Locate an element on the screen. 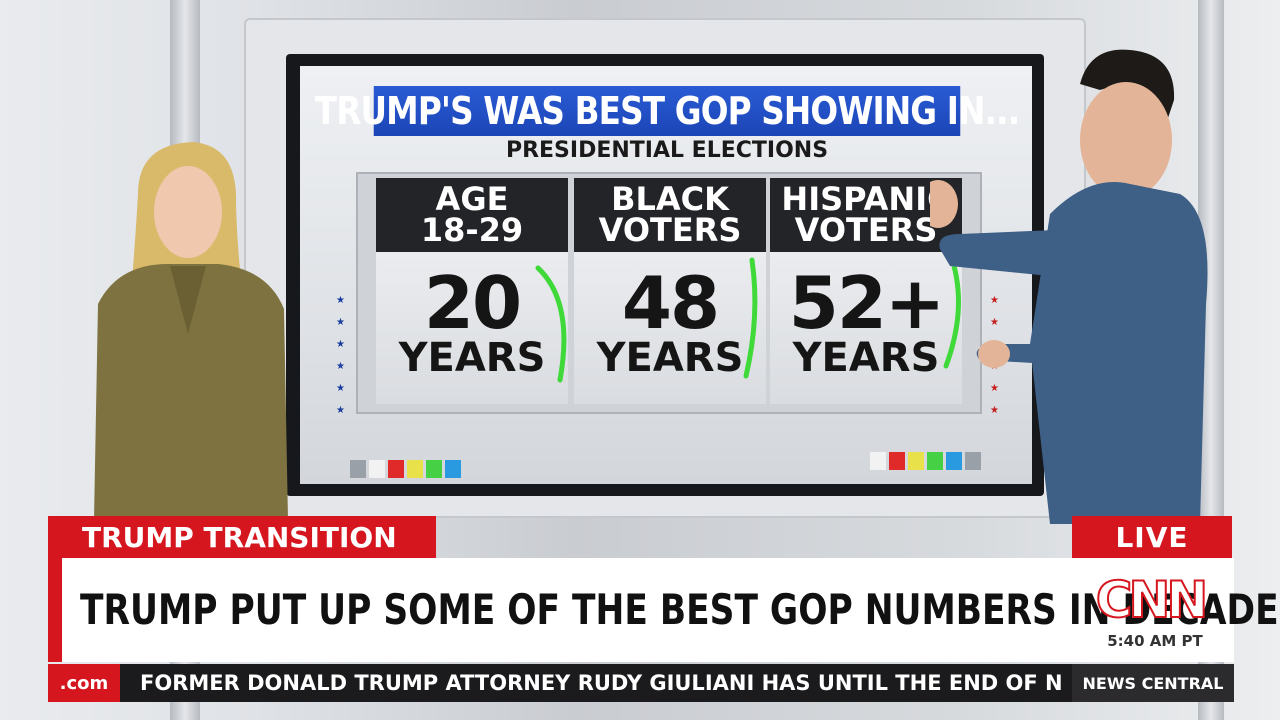 Image resolution: width=1280 pixels, height=720 pixels. headline-bar is located at coordinates (641, 610).